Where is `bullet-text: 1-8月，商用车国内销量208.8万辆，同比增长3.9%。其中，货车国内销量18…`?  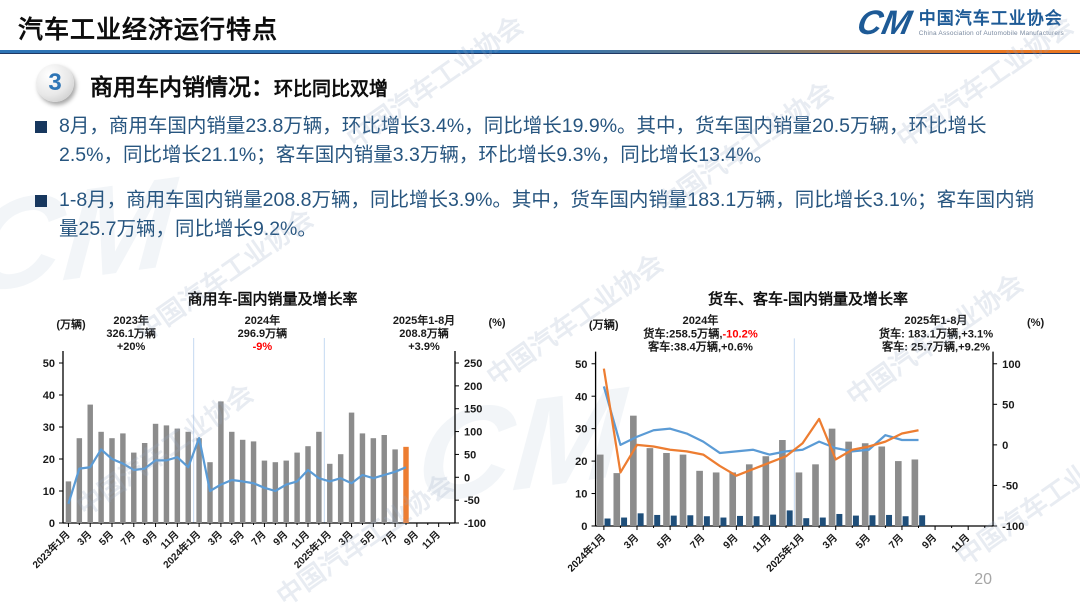
bullet-text: 1-8月，商用车国内销量208.8万辆，同比增长3.9%。其中，货车国内销量18… is located at coordinates (547, 214).